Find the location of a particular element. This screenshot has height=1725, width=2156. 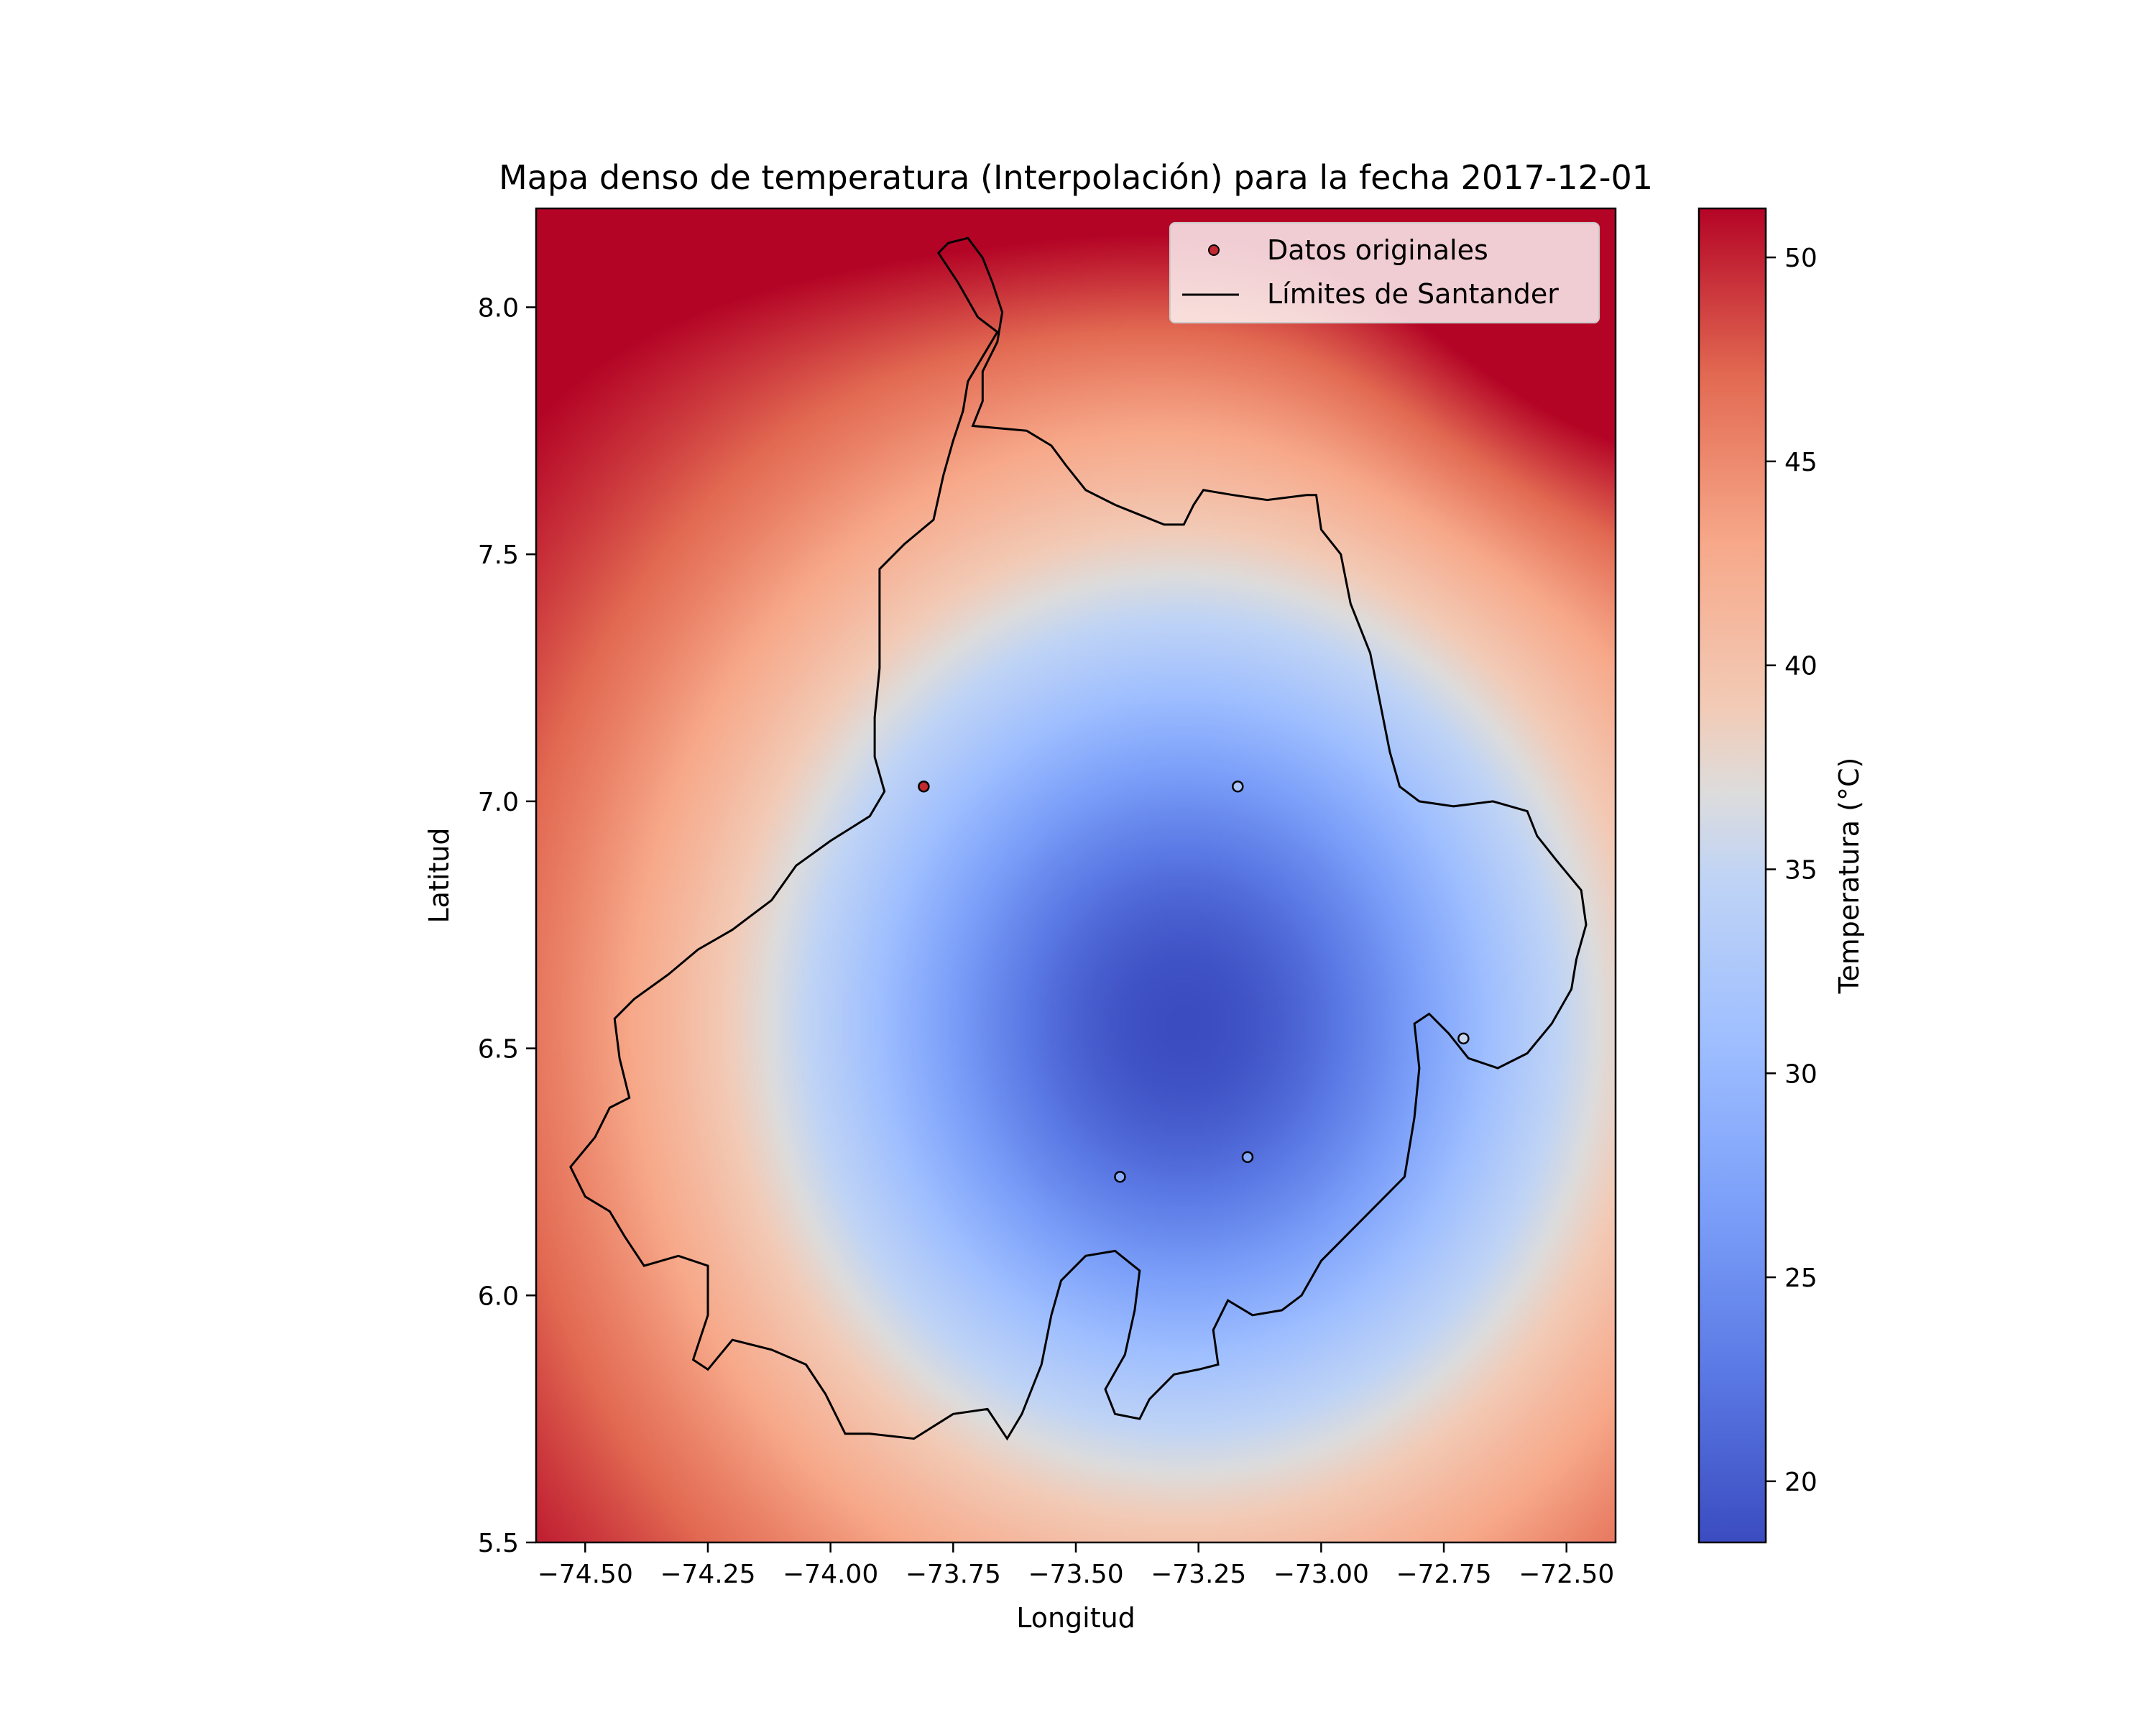

colorbar-ticks: 20 25 30 35 40 45 50 is located at coordinates (1792, 870).